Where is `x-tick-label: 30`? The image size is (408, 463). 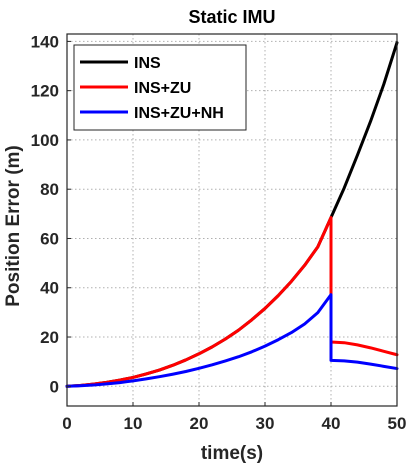
x-tick-label: 30 is located at coordinates (265, 423).